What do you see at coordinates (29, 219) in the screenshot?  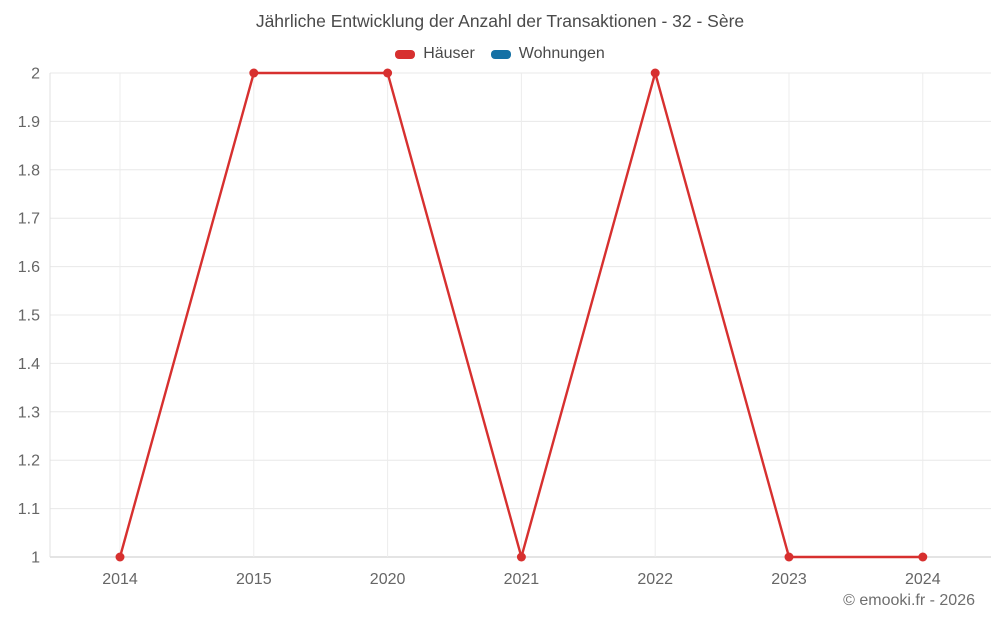 I see `y-axis-tick-label: 1.7` at bounding box center [29, 219].